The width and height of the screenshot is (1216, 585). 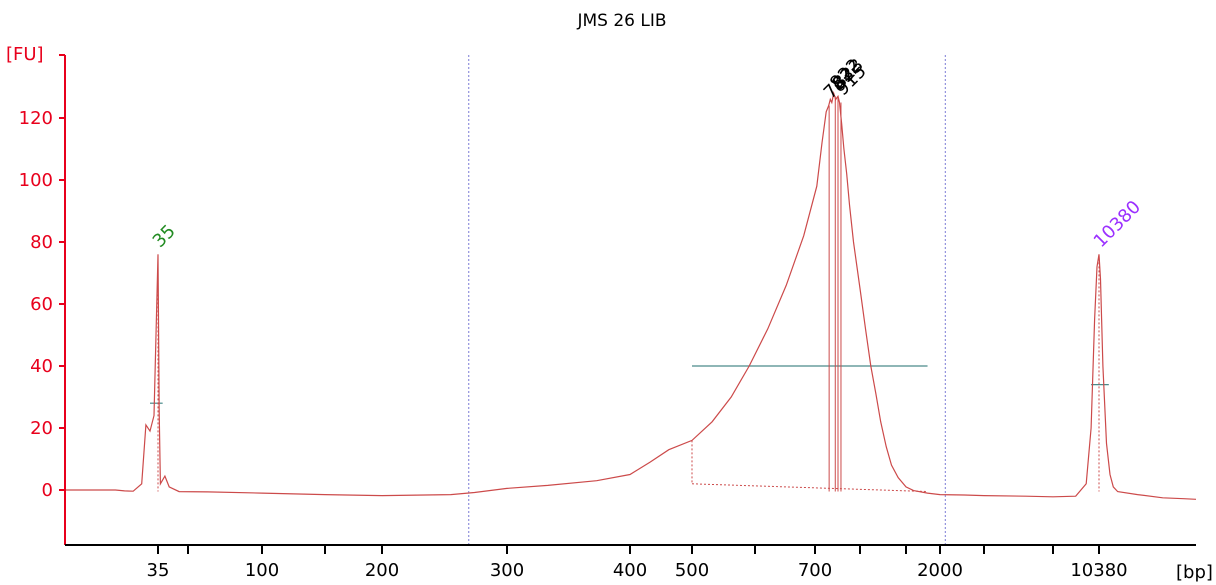 What do you see at coordinates (630, 570) in the screenshot?
I see `x-tick-label: 400` at bounding box center [630, 570].